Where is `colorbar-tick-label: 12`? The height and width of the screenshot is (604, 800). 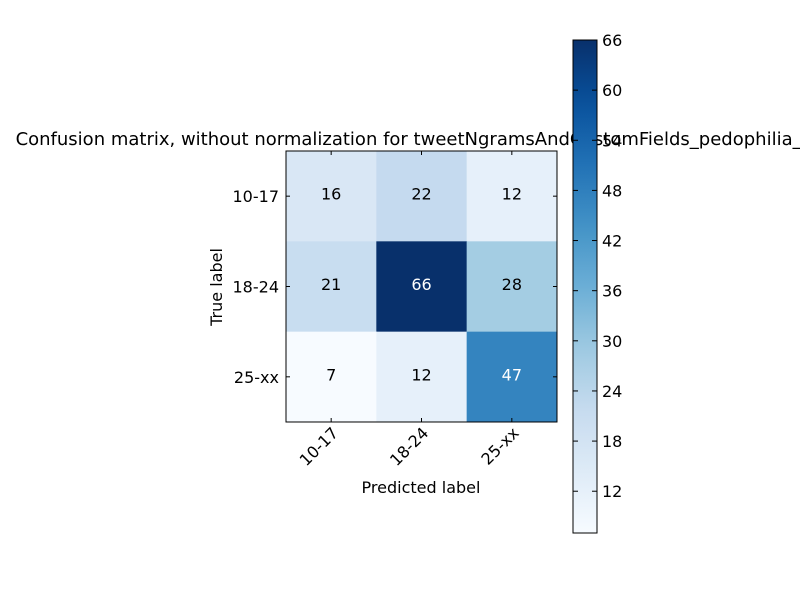 colorbar-tick-label: 12 is located at coordinates (612, 491).